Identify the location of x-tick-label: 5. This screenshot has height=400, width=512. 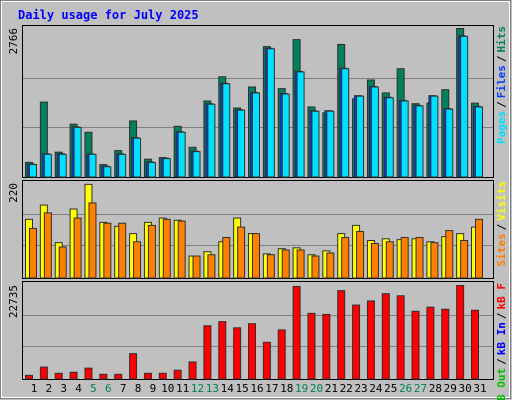
(93, 388).